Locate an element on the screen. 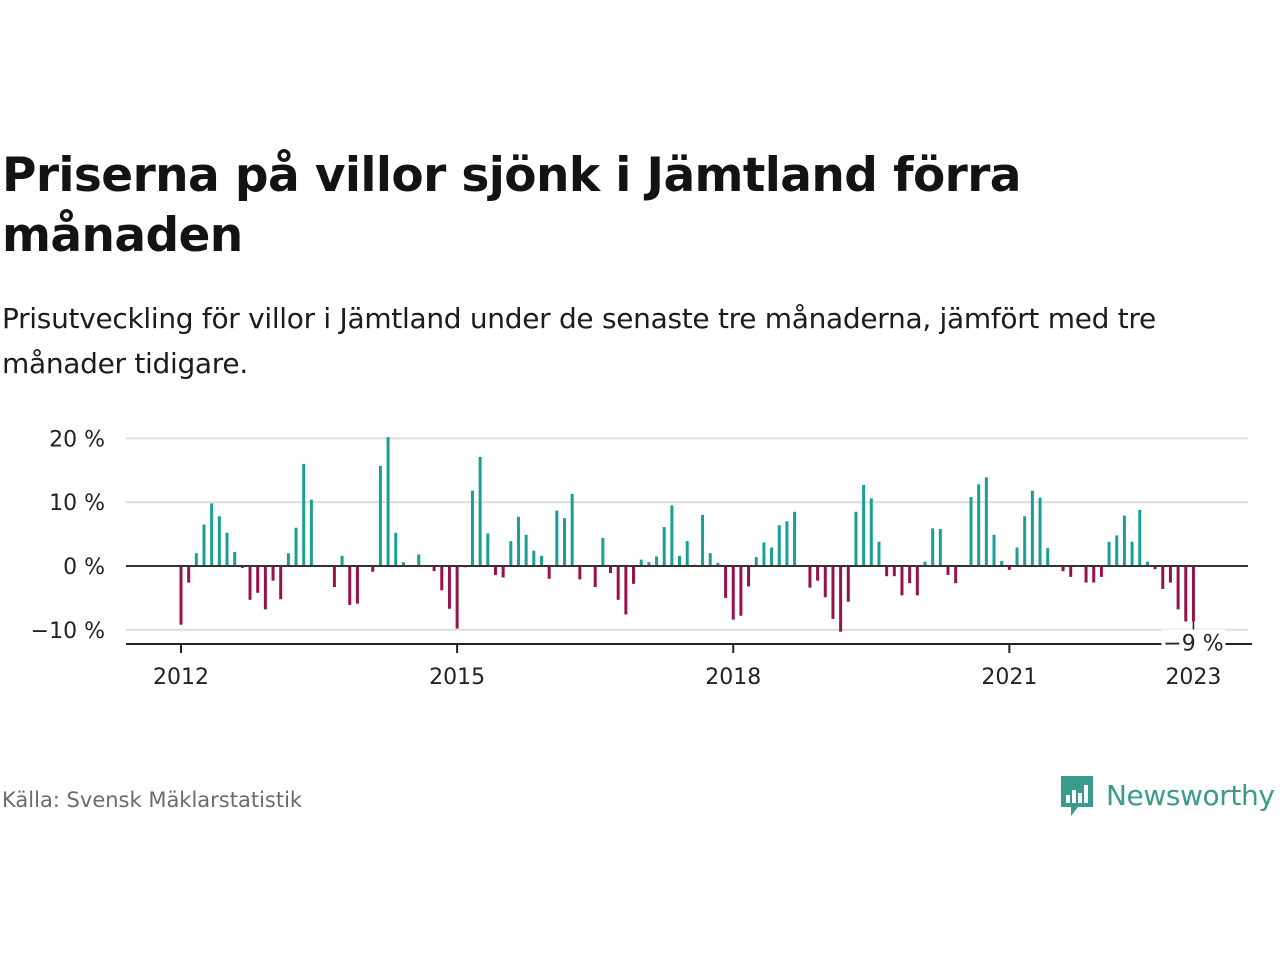 The height and width of the screenshot is (960, 1280). y-tick-label: 10 % is located at coordinates (77, 503).